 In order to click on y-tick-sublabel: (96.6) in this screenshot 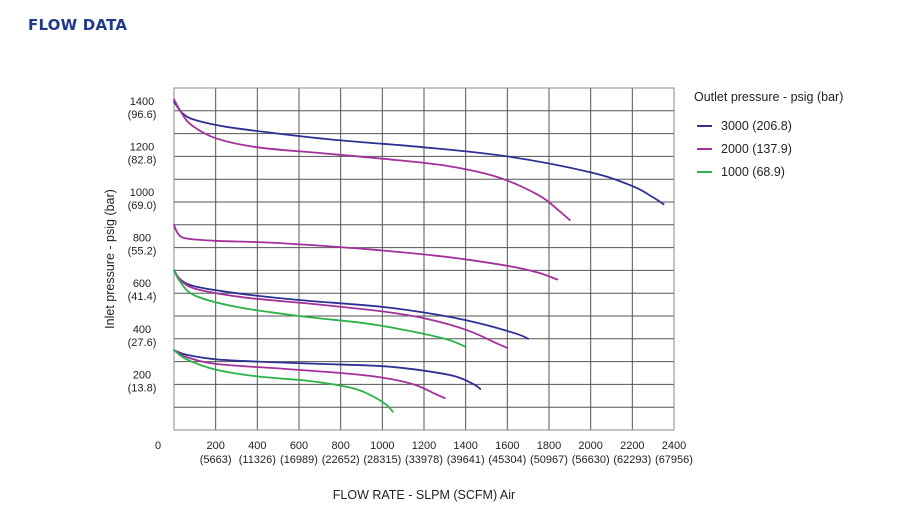, I will do `click(142, 115)`.